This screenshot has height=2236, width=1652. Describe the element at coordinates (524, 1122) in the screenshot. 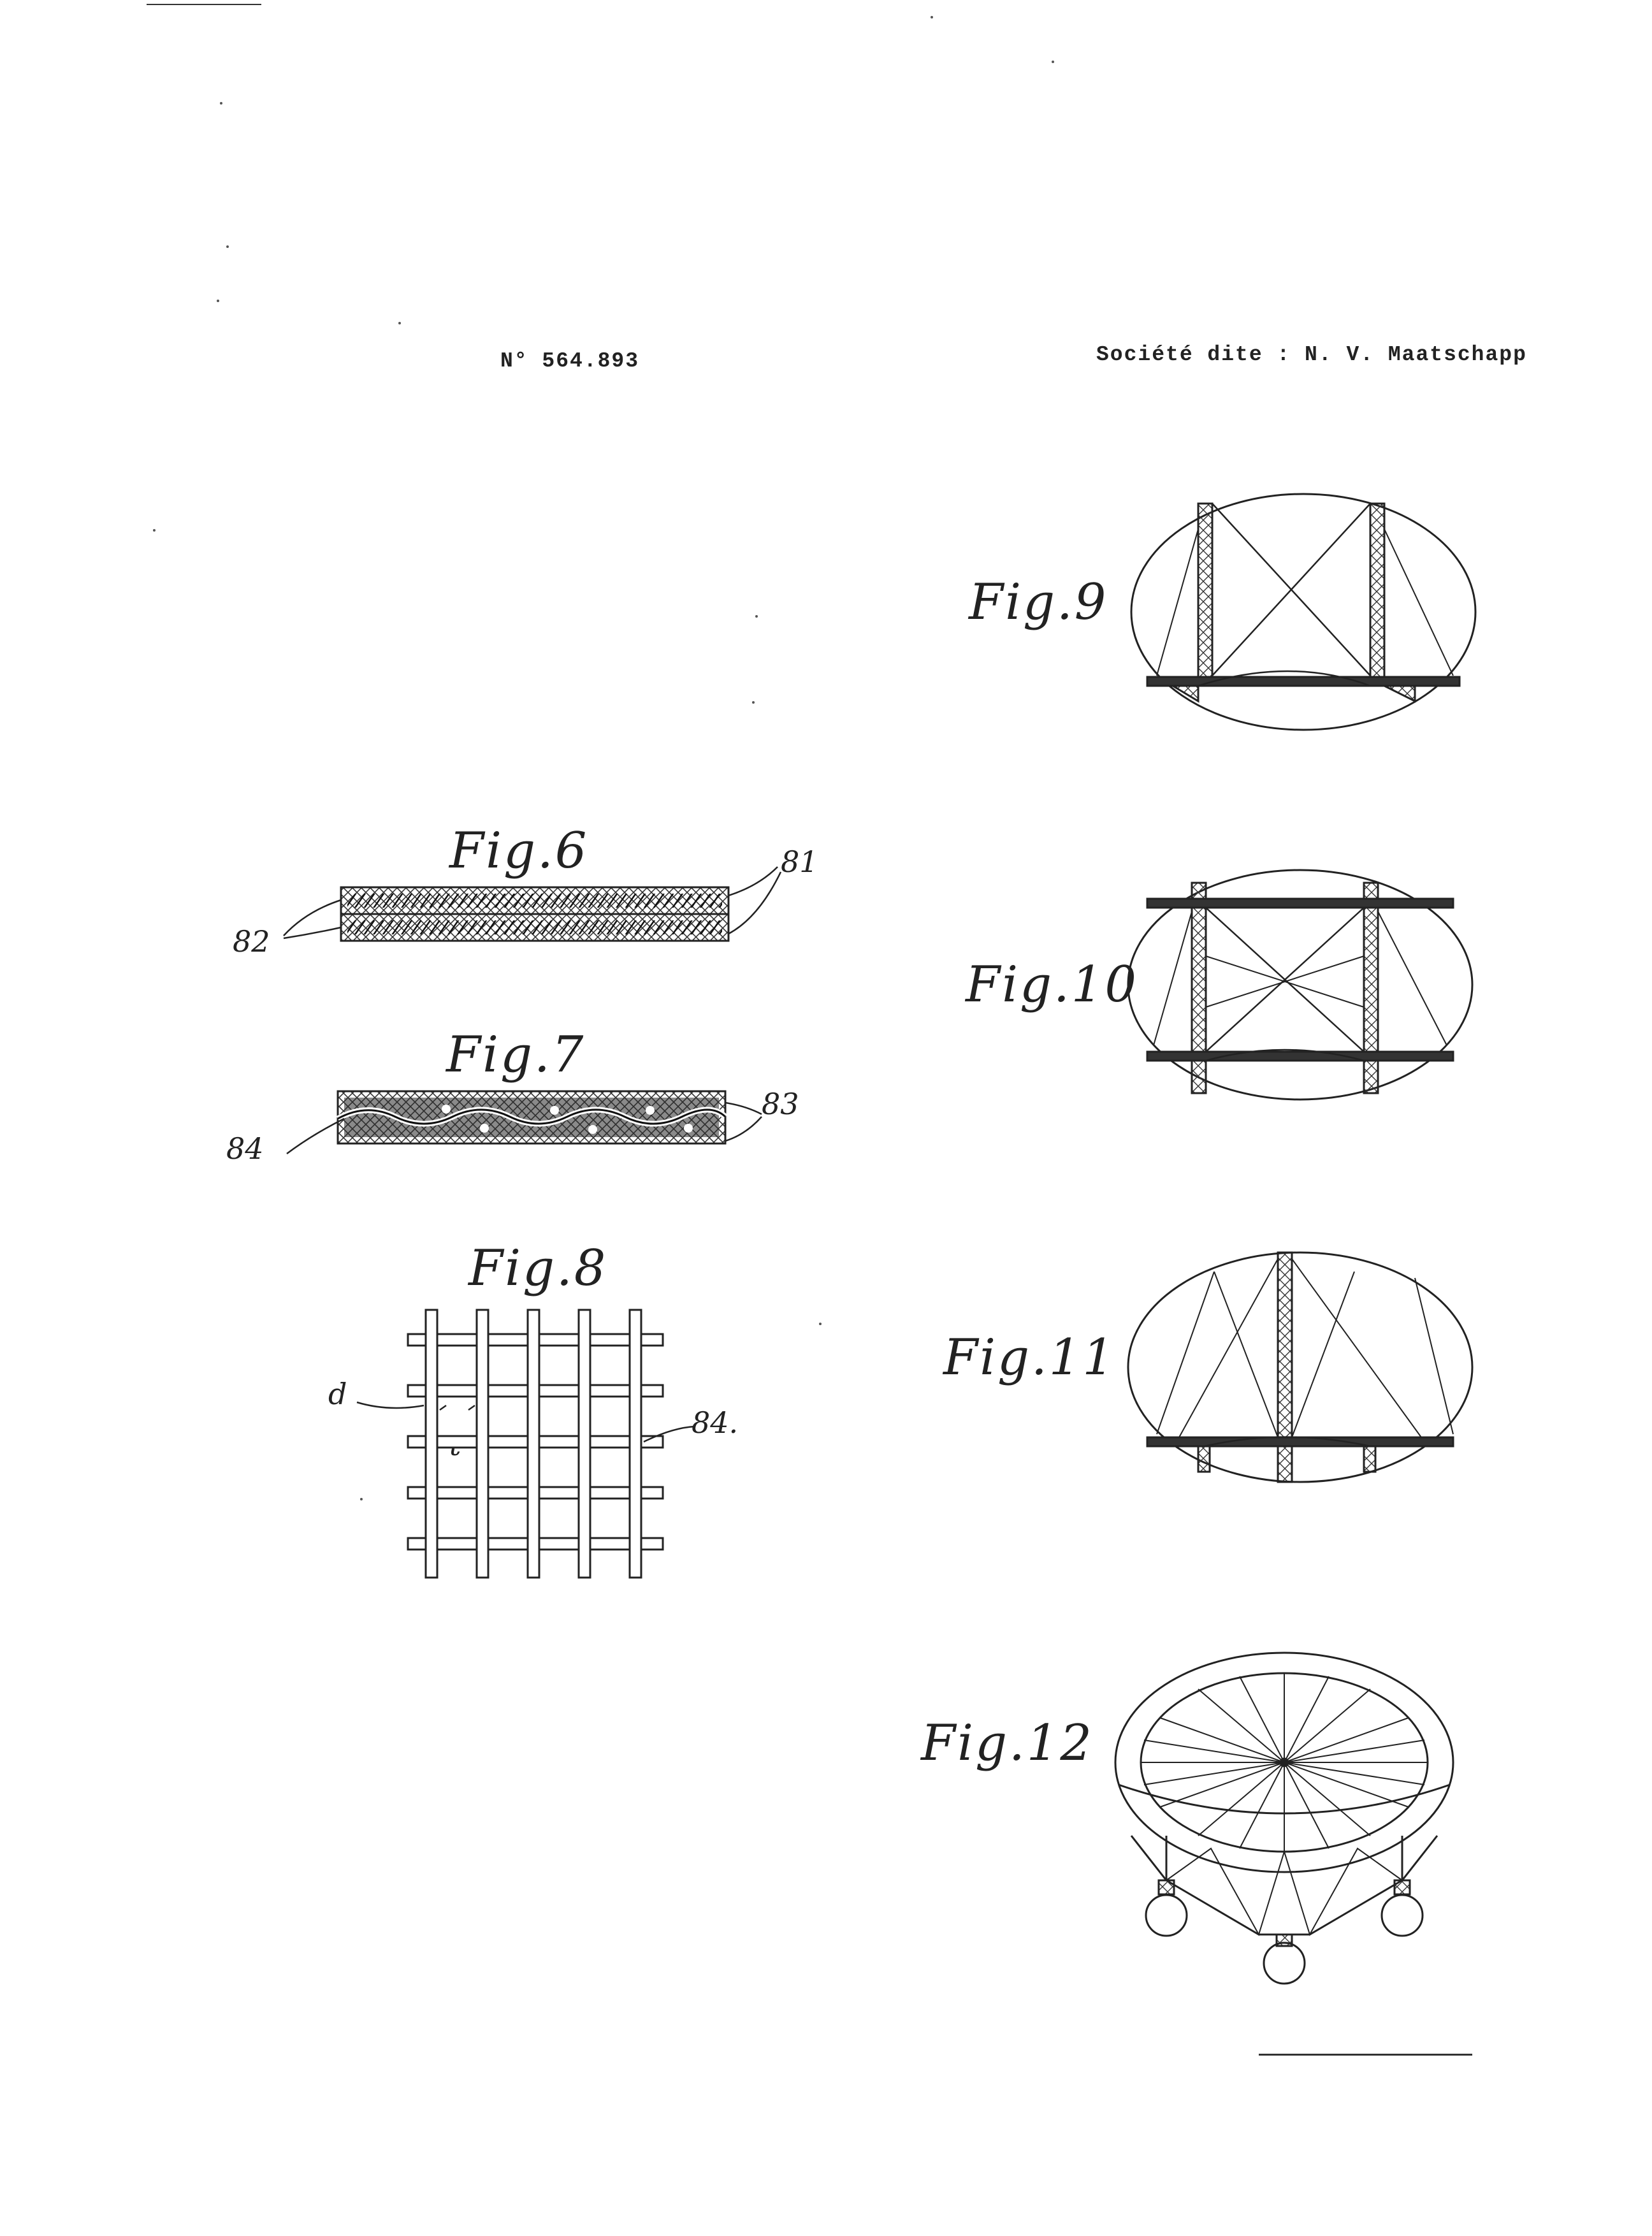

I see `fig7-drawing` at that location.